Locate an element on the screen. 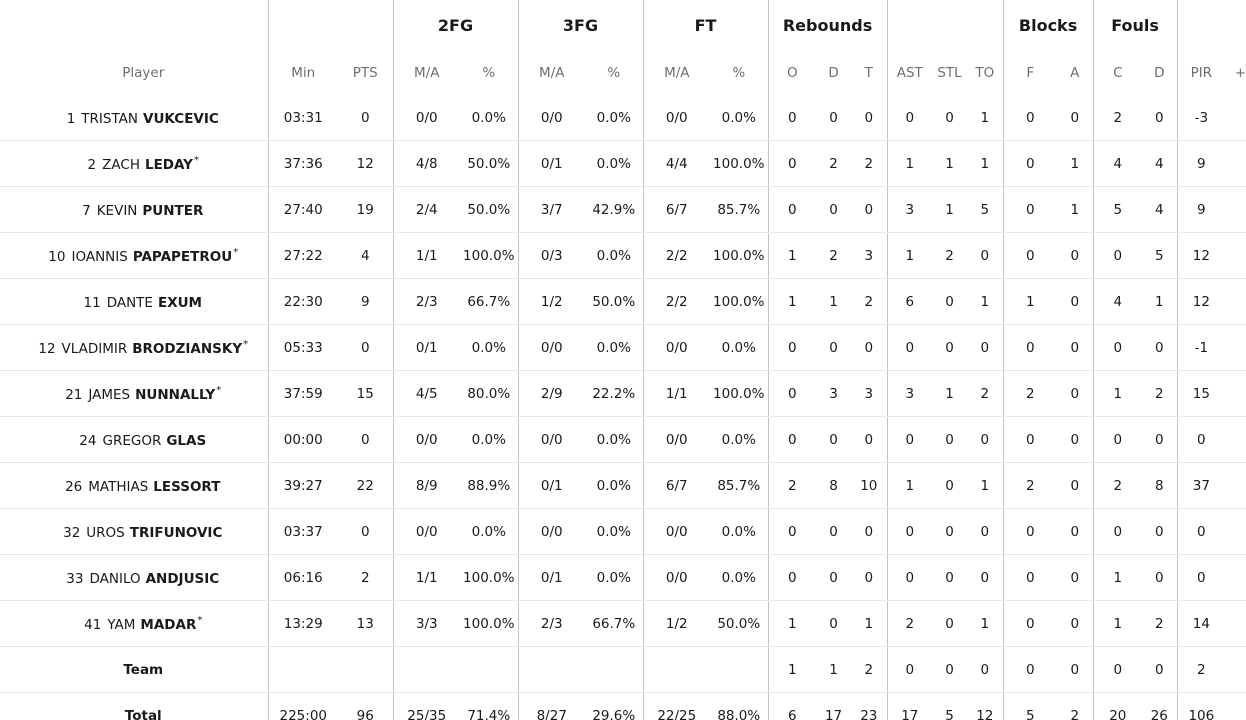 Image resolution: width=1246 pixels, height=720 pixels. cell-2fg-pct: 100.0% is located at coordinates (489, 577).